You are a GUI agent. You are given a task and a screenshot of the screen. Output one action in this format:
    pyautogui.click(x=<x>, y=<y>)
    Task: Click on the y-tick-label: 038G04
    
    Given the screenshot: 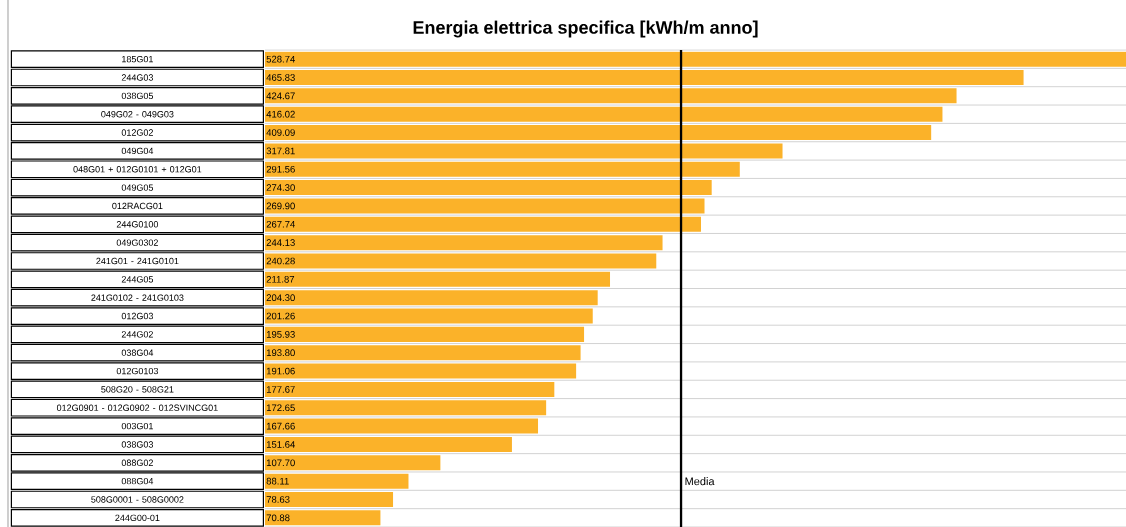 What is the action you would take?
    pyautogui.click(x=137, y=352)
    